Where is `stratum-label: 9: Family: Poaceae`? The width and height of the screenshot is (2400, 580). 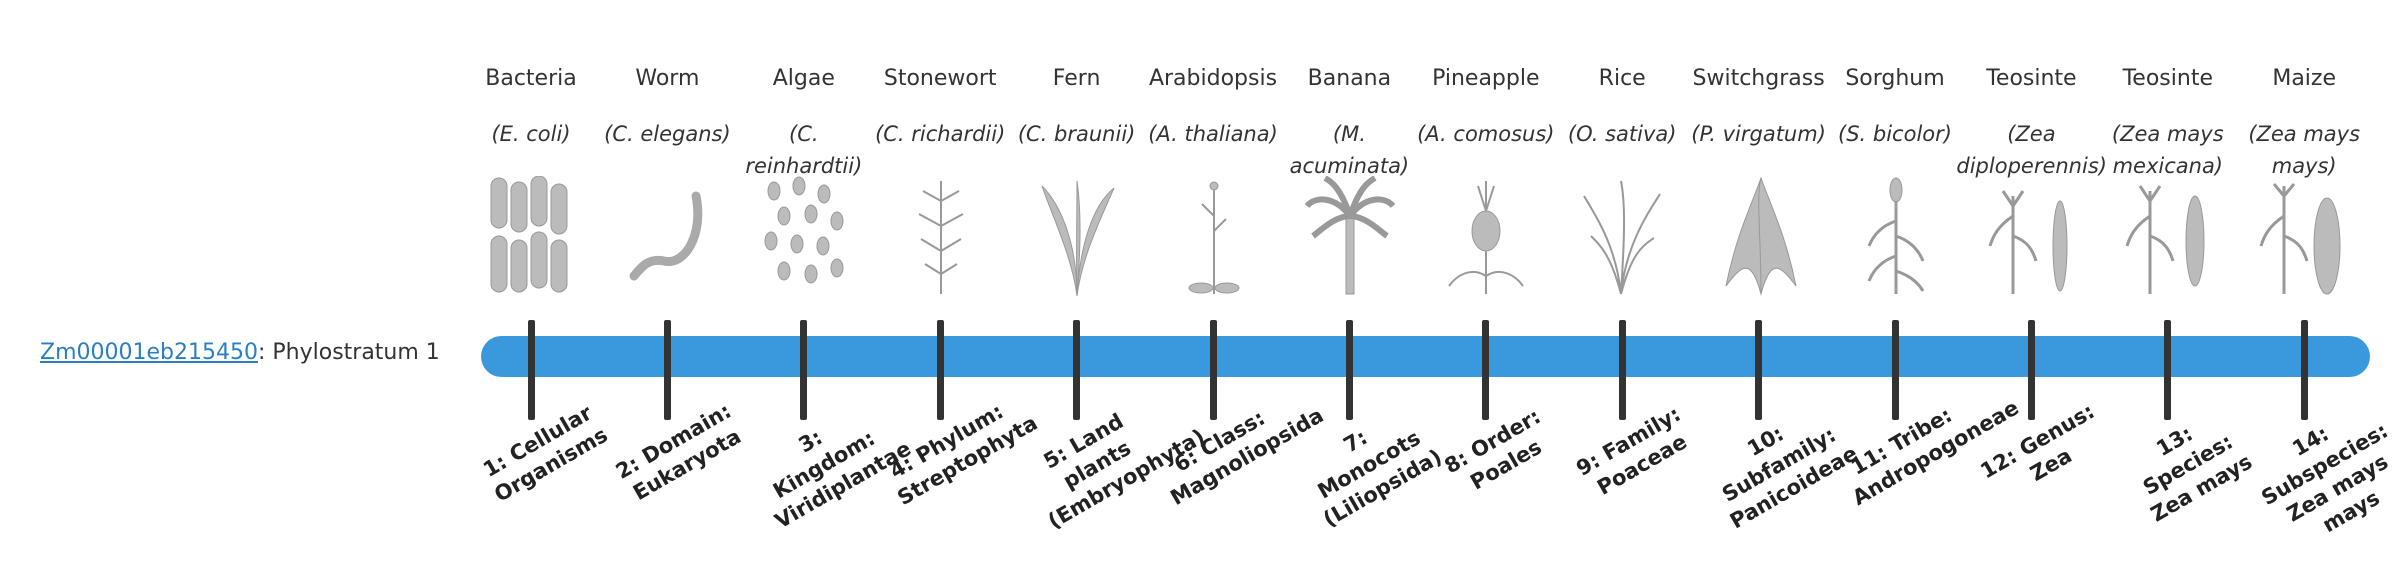 stratum-label: 9: Family: Poaceae is located at coordinates (1632, 450).